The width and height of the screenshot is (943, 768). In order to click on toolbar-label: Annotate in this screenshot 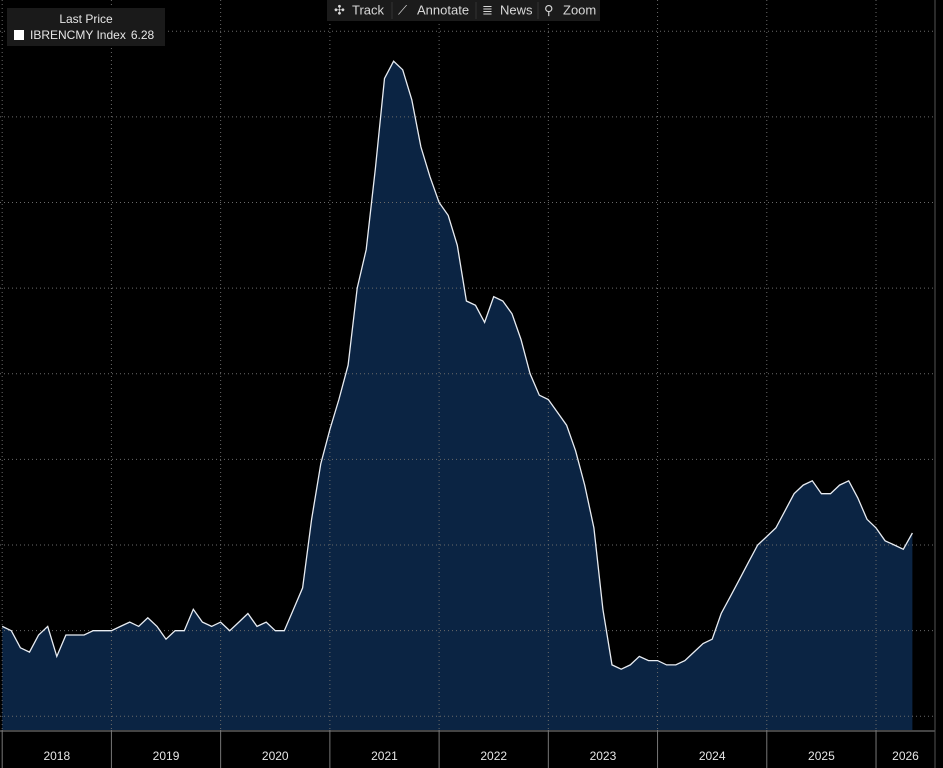, I will do `click(443, 9)`.